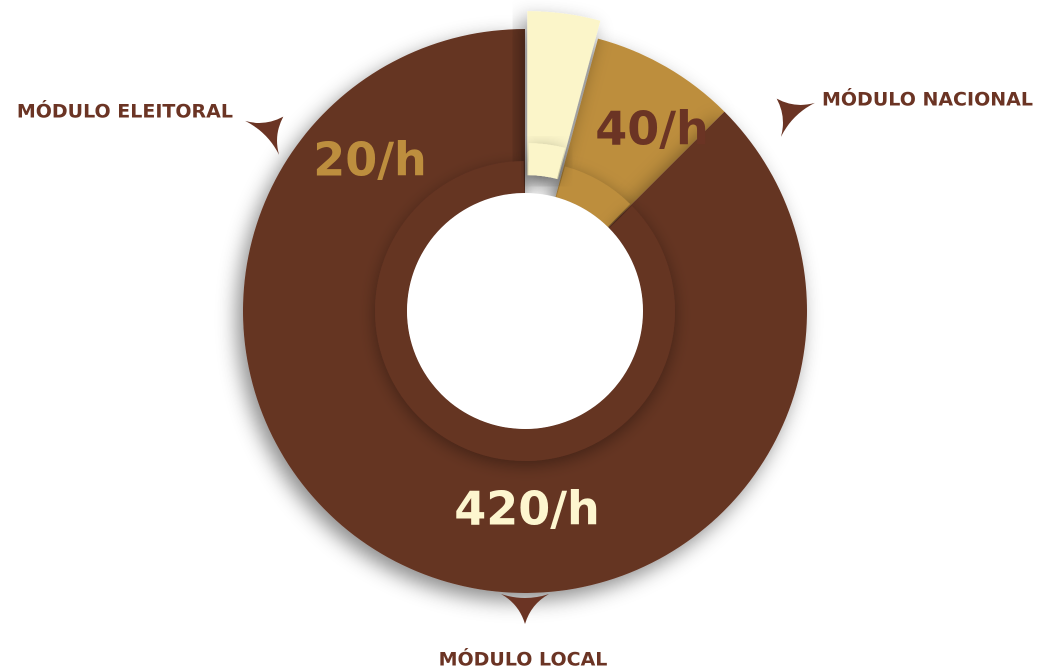 This screenshot has width=1049, height=669. I want to click on module-label: MÓDULO ELEITORAL, so click(125, 111).